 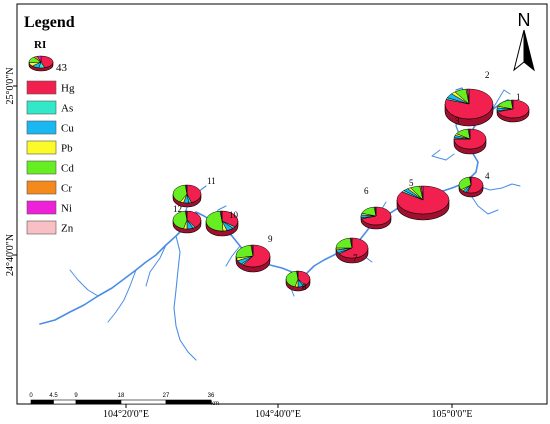 What do you see at coordinates (67, 169) in the screenshot?
I see `legend-label-cd: Cd` at bounding box center [67, 169].